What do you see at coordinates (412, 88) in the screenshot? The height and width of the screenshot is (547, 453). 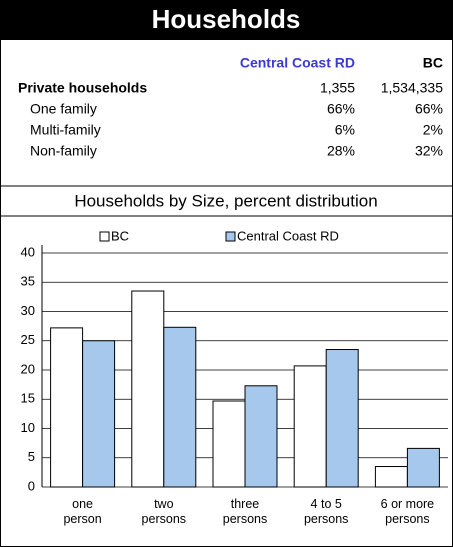 I see `cell: 1,534,335` at bounding box center [412, 88].